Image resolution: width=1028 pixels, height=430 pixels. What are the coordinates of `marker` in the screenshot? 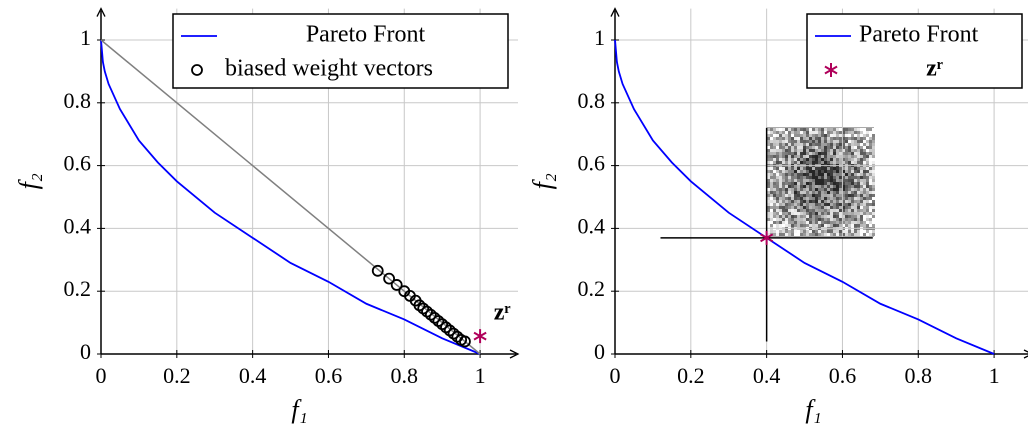 It's located at (427, 311).